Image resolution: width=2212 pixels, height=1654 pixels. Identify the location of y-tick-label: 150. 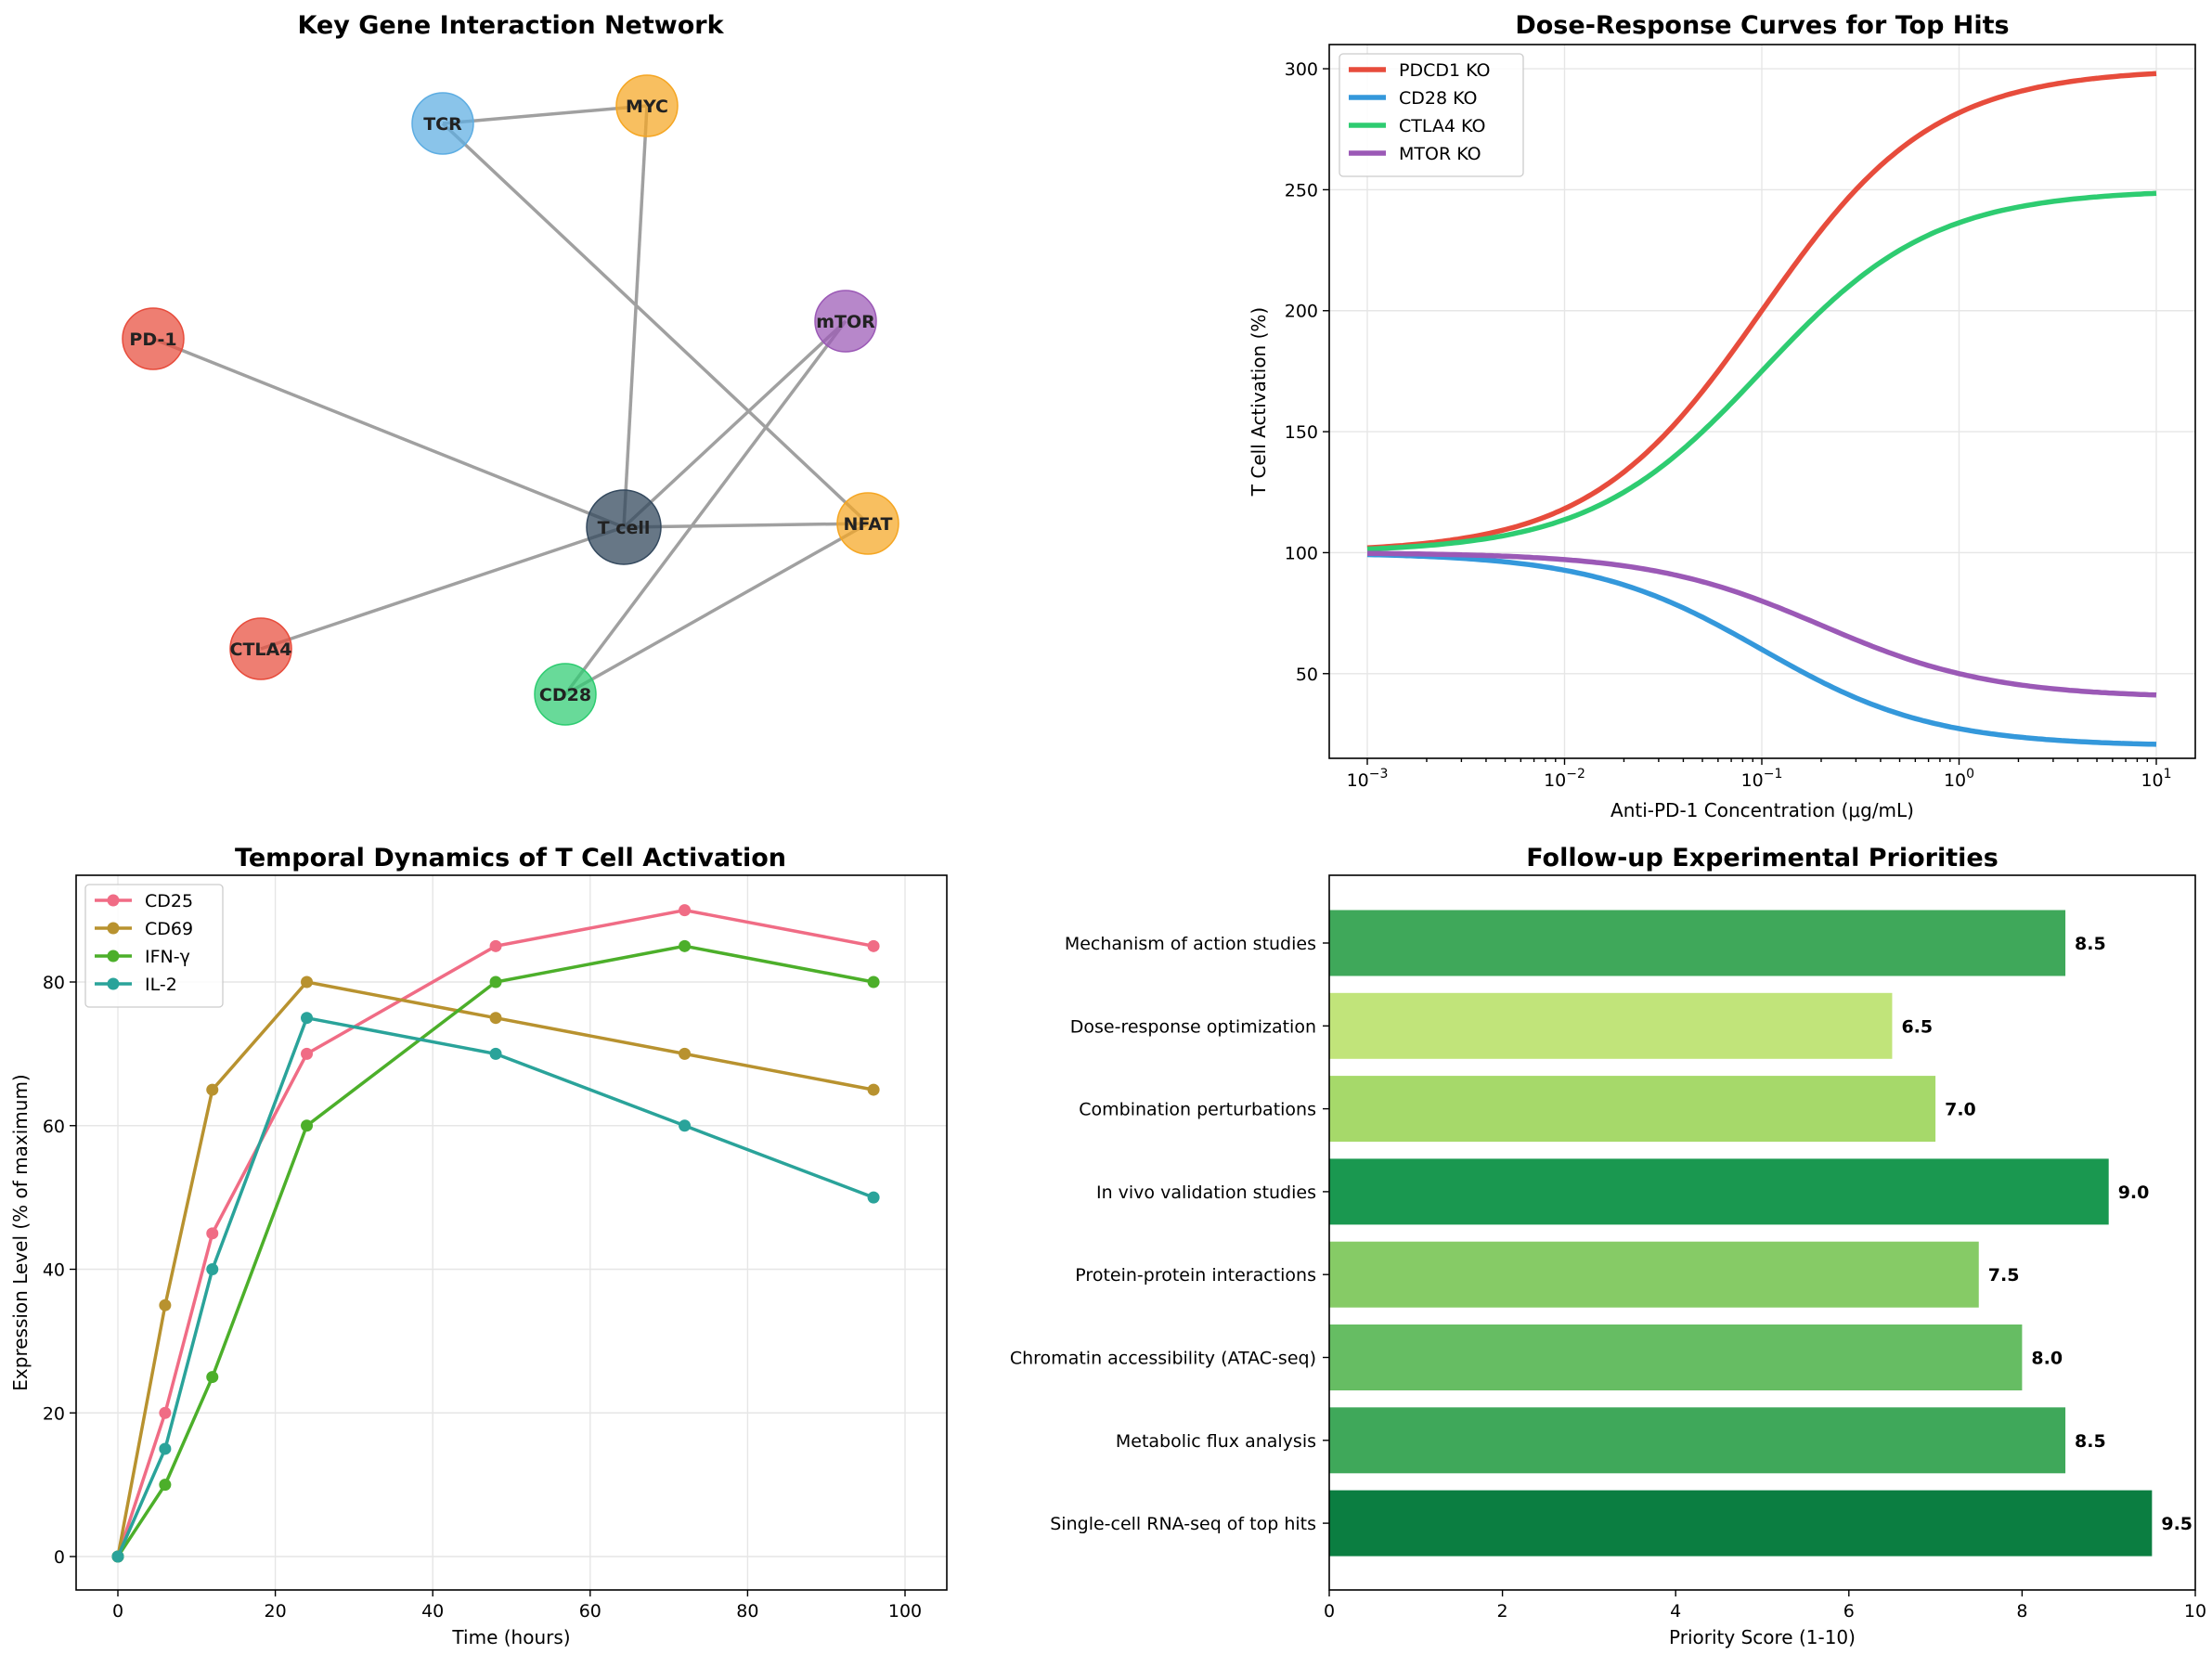
(1301, 432).